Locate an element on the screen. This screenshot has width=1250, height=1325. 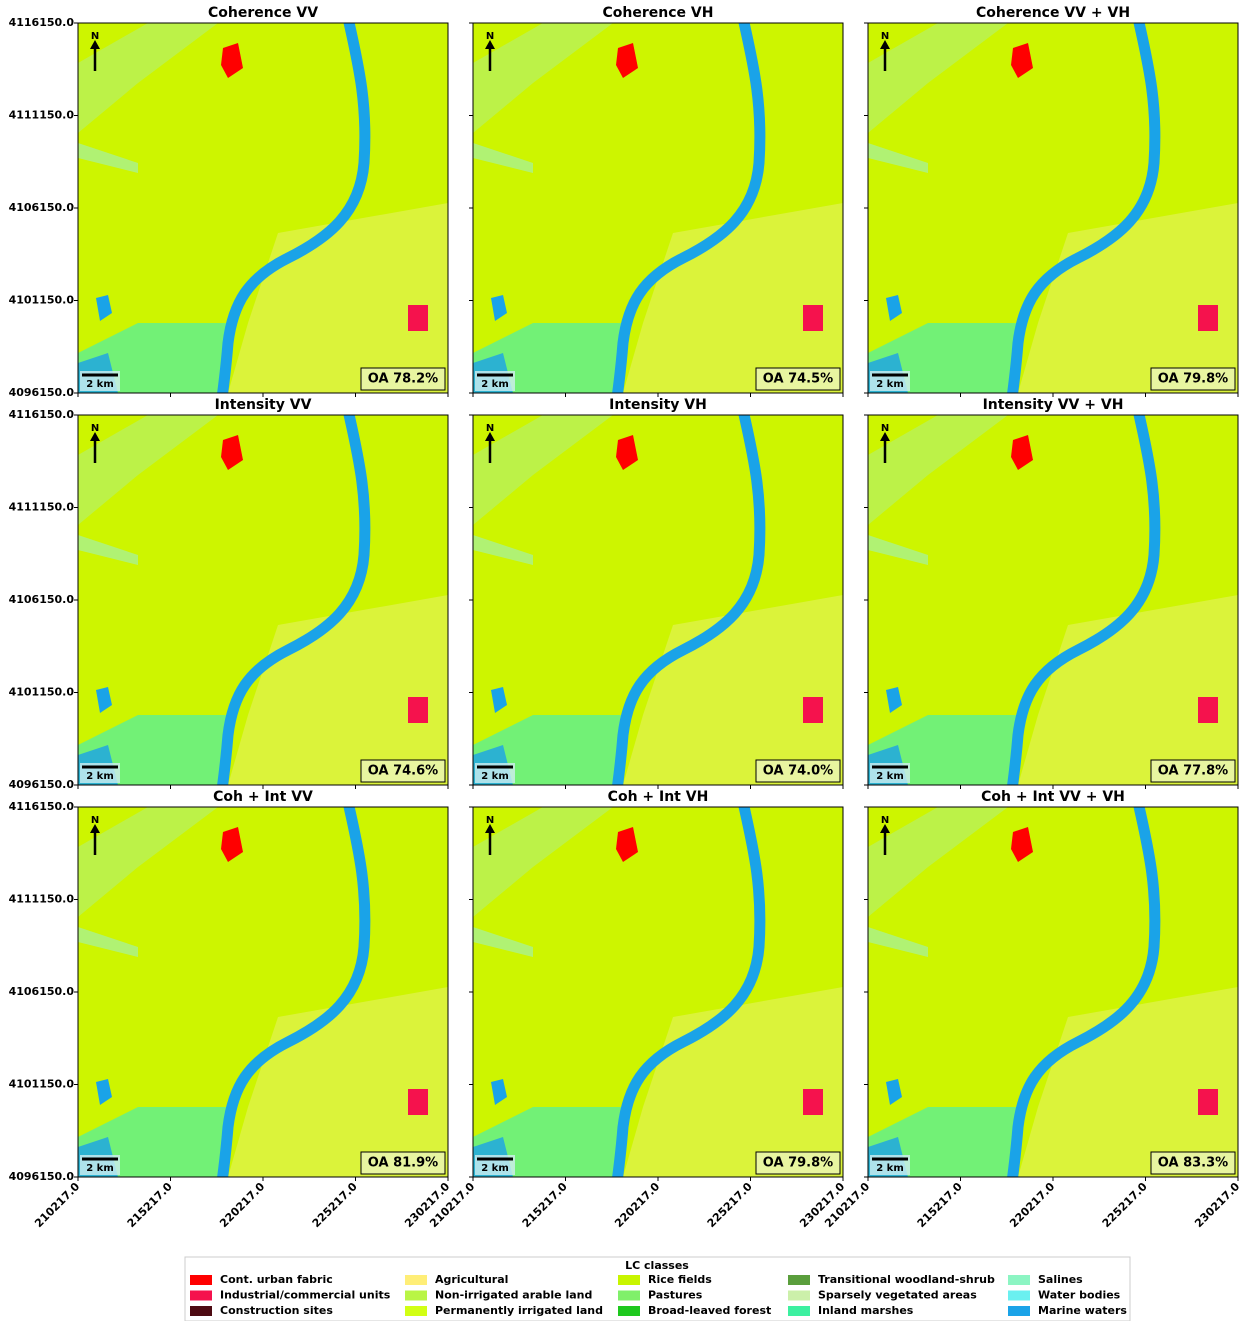
map-panel: Coherence VV + VH N 2 km OA 79.8% is located at coordinates (1051, 201).